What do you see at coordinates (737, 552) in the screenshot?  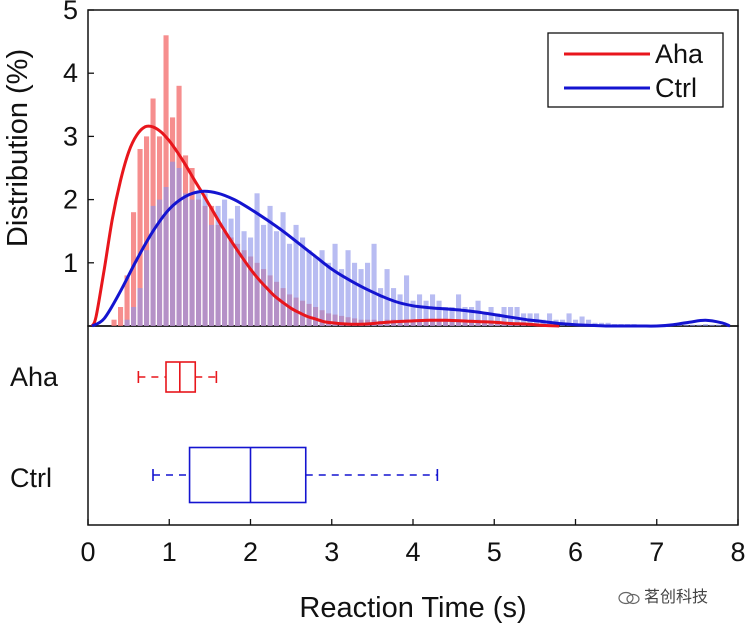 I see `x-tick-label: 8` at bounding box center [737, 552].